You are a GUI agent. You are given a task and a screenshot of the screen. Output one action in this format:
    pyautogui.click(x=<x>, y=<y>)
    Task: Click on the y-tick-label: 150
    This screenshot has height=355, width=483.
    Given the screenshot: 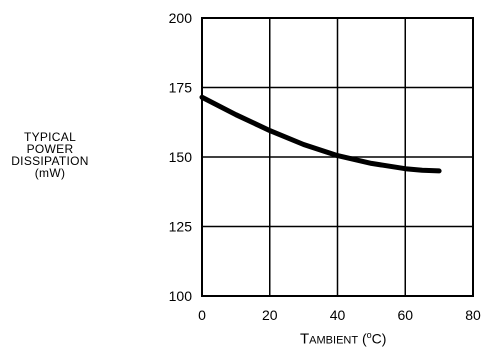 What is the action you would take?
    pyautogui.click(x=181, y=157)
    